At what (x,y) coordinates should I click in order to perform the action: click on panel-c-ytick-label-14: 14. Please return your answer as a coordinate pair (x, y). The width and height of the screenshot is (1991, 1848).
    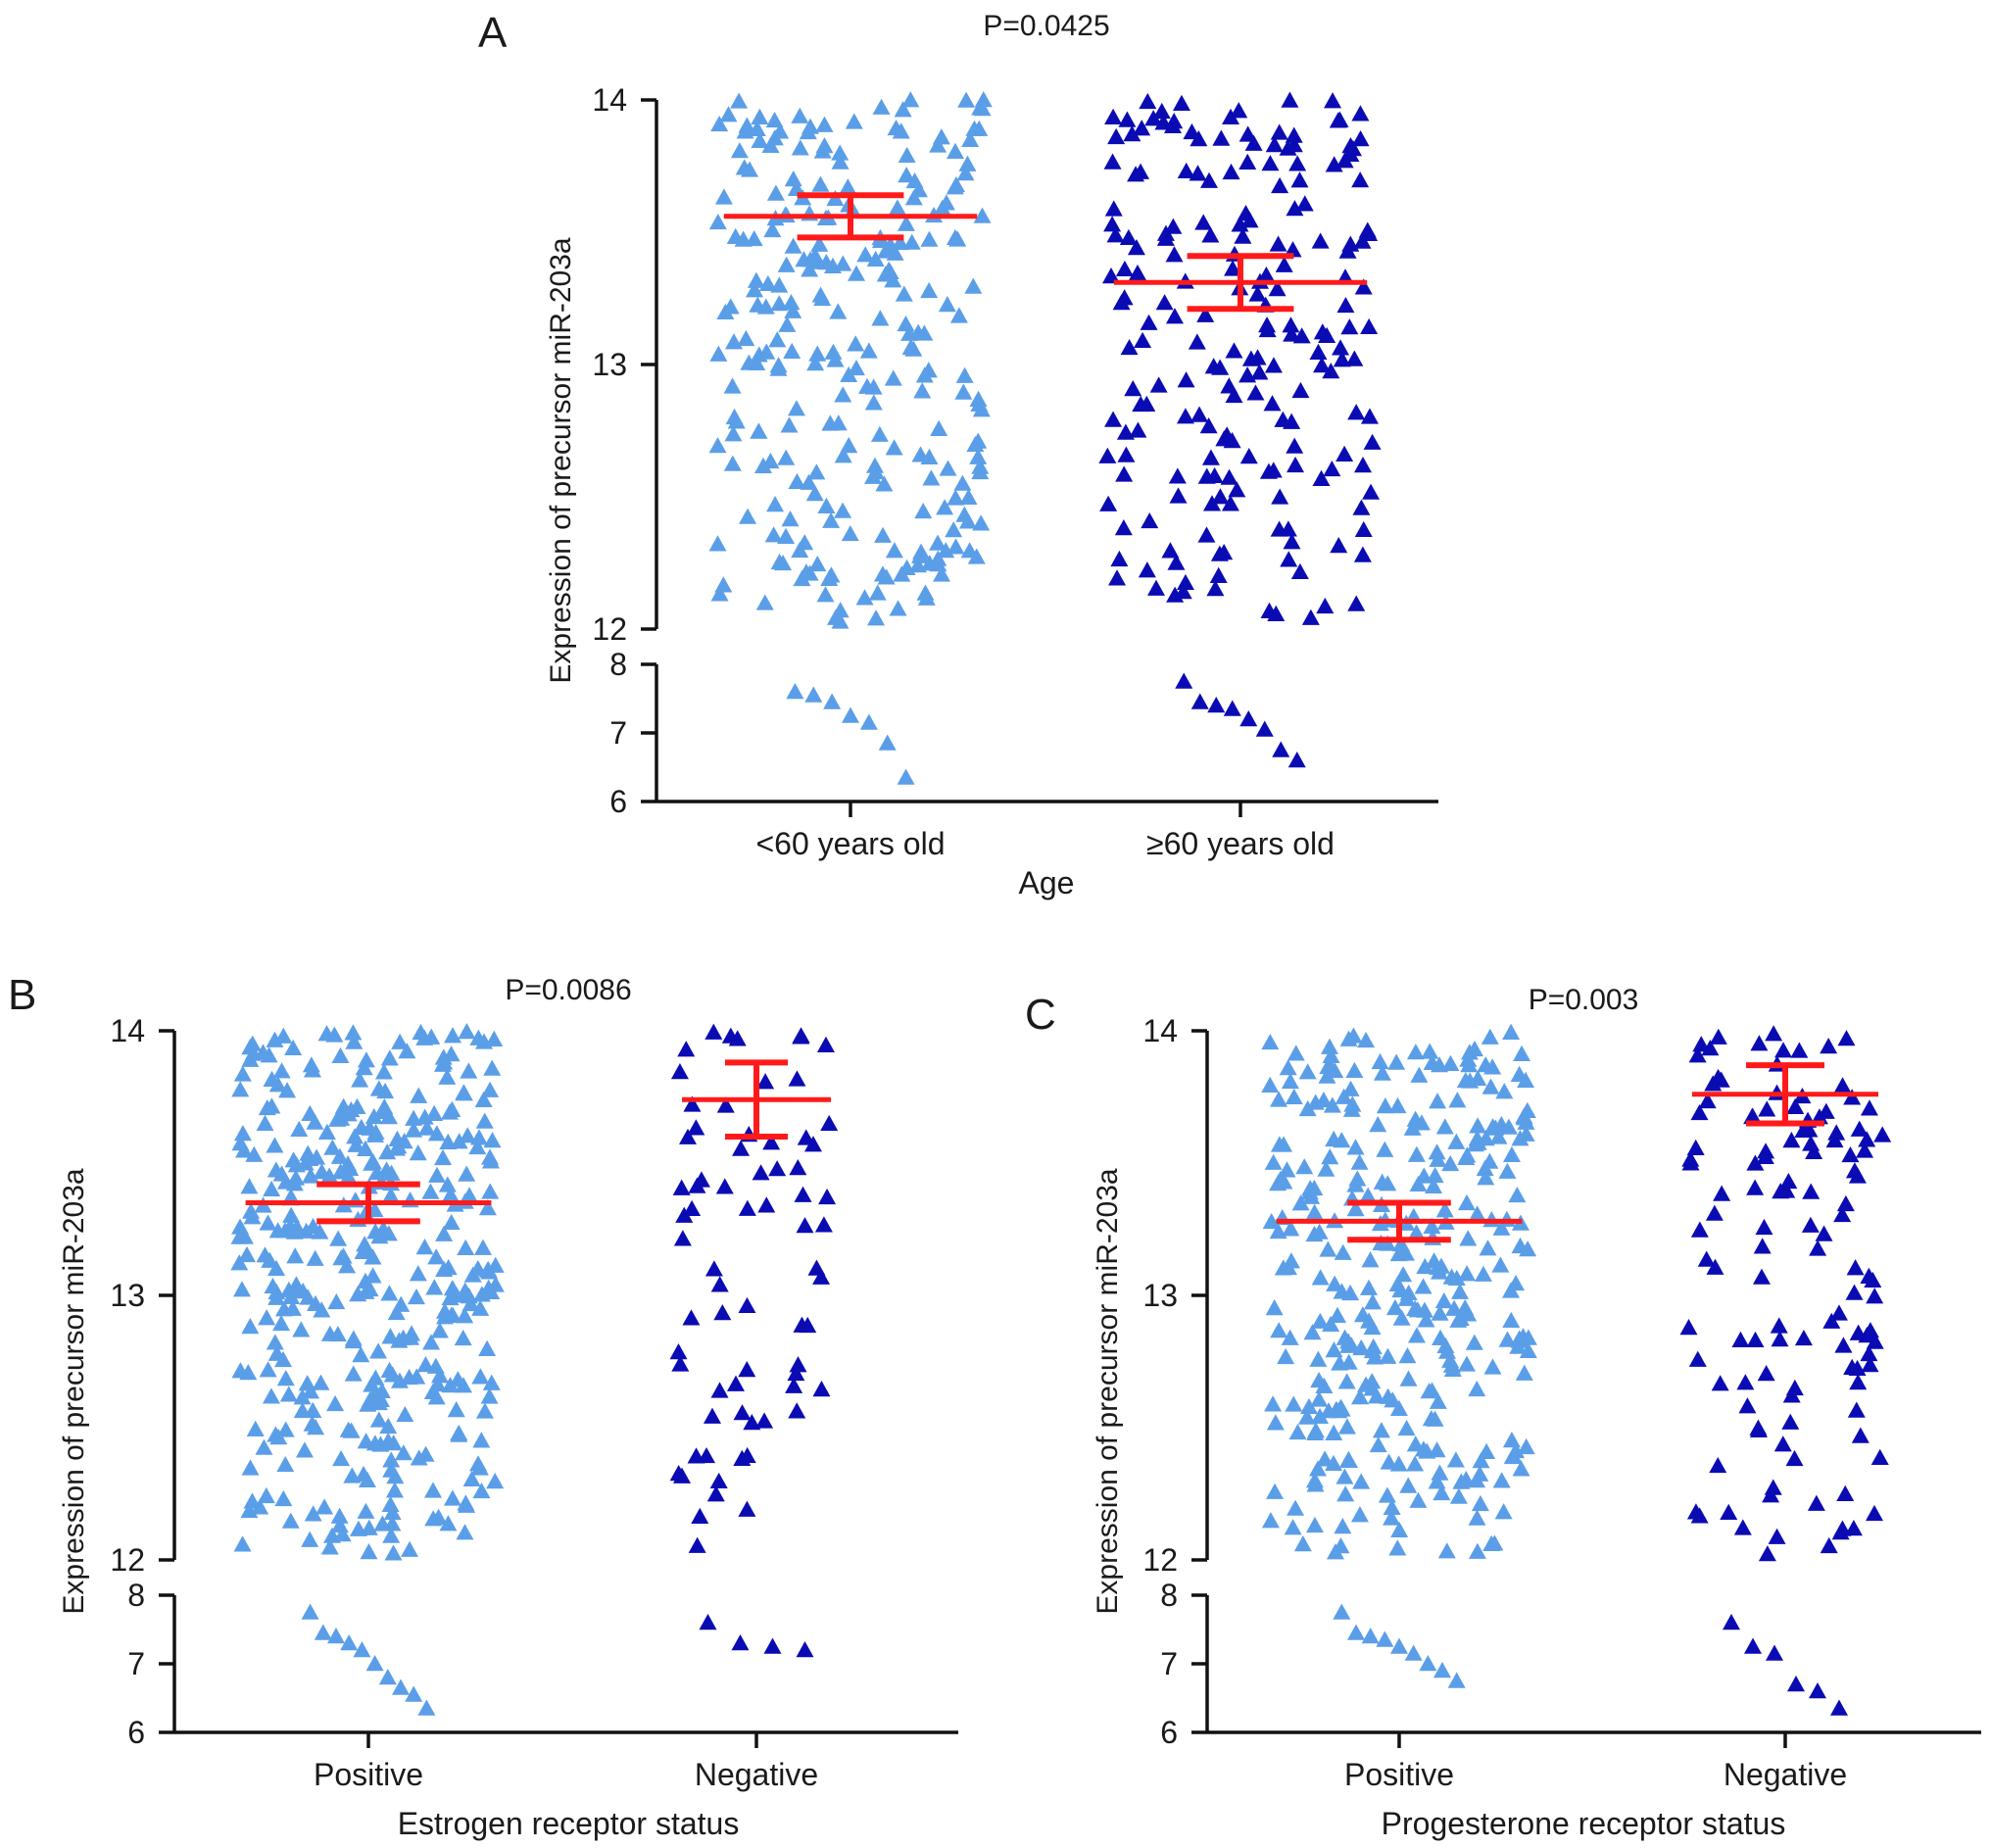
    Looking at the image, I should click on (1160, 1030).